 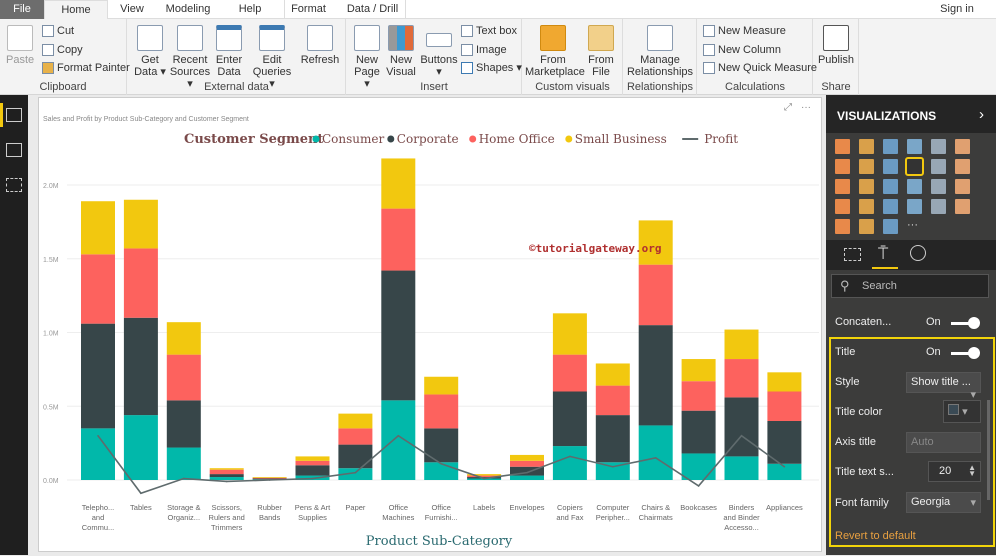 What do you see at coordinates (353, 139) in the screenshot?
I see `legend-entry: Consumer` at bounding box center [353, 139].